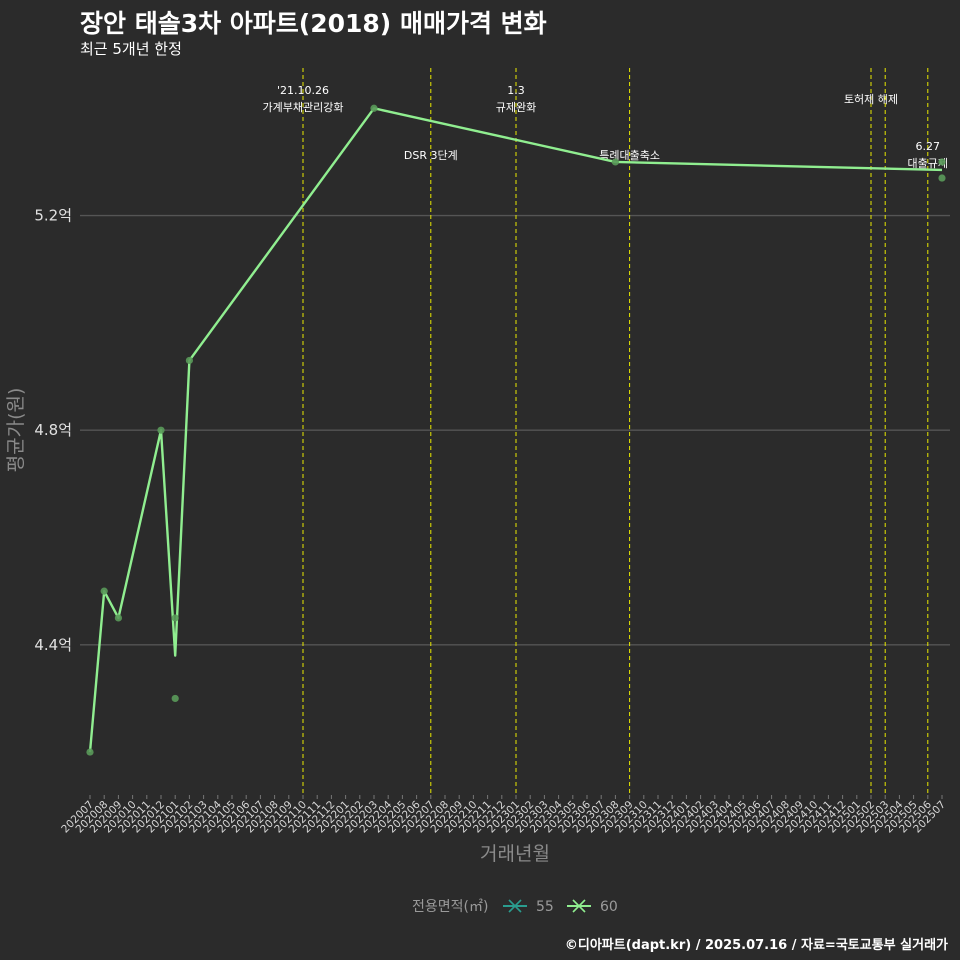 The height and width of the screenshot is (960, 960). What do you see at coordinates (928, 146) in the screenshot?
I see `event-label: 6.27` at bounding box center [928, 146].